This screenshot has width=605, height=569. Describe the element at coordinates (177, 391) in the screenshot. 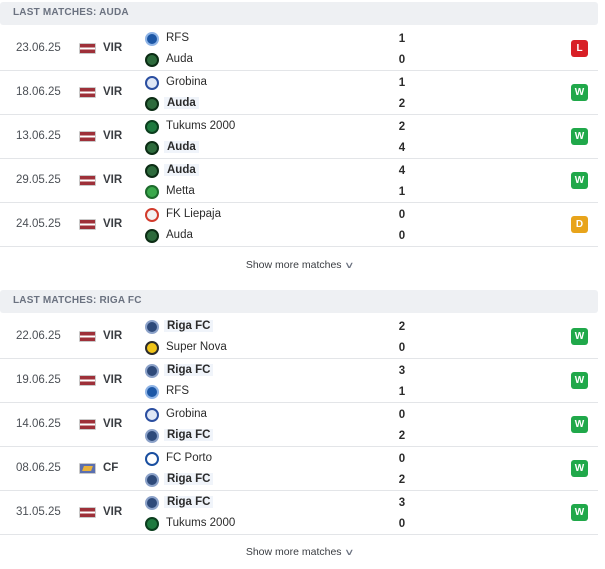

I see `away-team-name: RFS` at that location.